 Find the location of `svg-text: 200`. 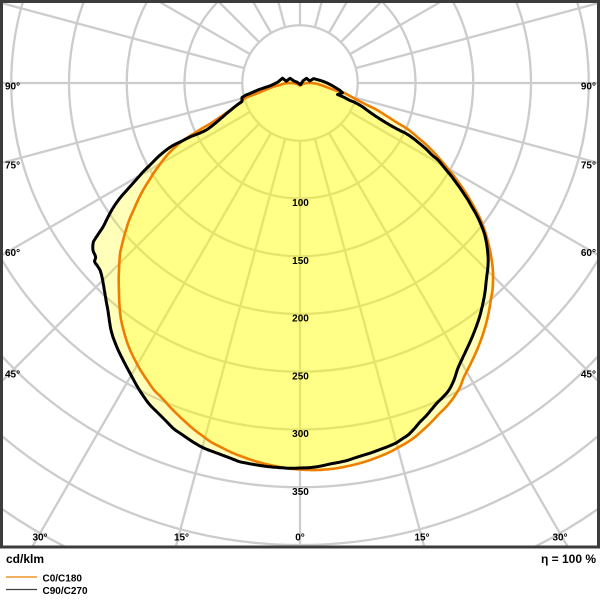

svg-text: 200 is located at coordinates (300, 319).